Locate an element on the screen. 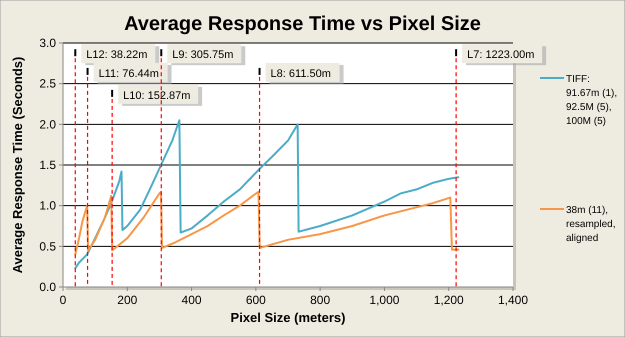 This screenshot has width=625, height=337. chart-title: Average Response Time vs Pixel Size is located at coordinates (302, 24).